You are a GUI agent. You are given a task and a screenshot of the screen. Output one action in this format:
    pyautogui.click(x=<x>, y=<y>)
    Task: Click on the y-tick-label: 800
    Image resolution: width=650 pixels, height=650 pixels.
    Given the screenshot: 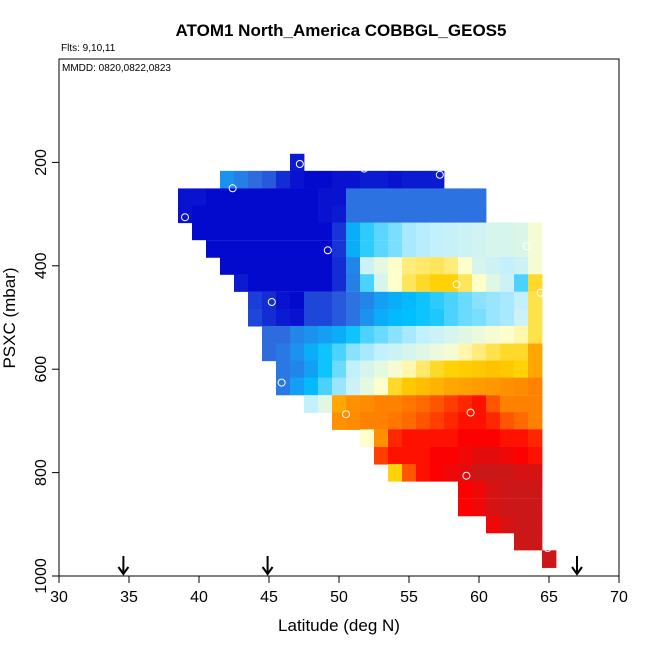 What is the action you would take?
    pyautogui.click(x=41, y=472)
    